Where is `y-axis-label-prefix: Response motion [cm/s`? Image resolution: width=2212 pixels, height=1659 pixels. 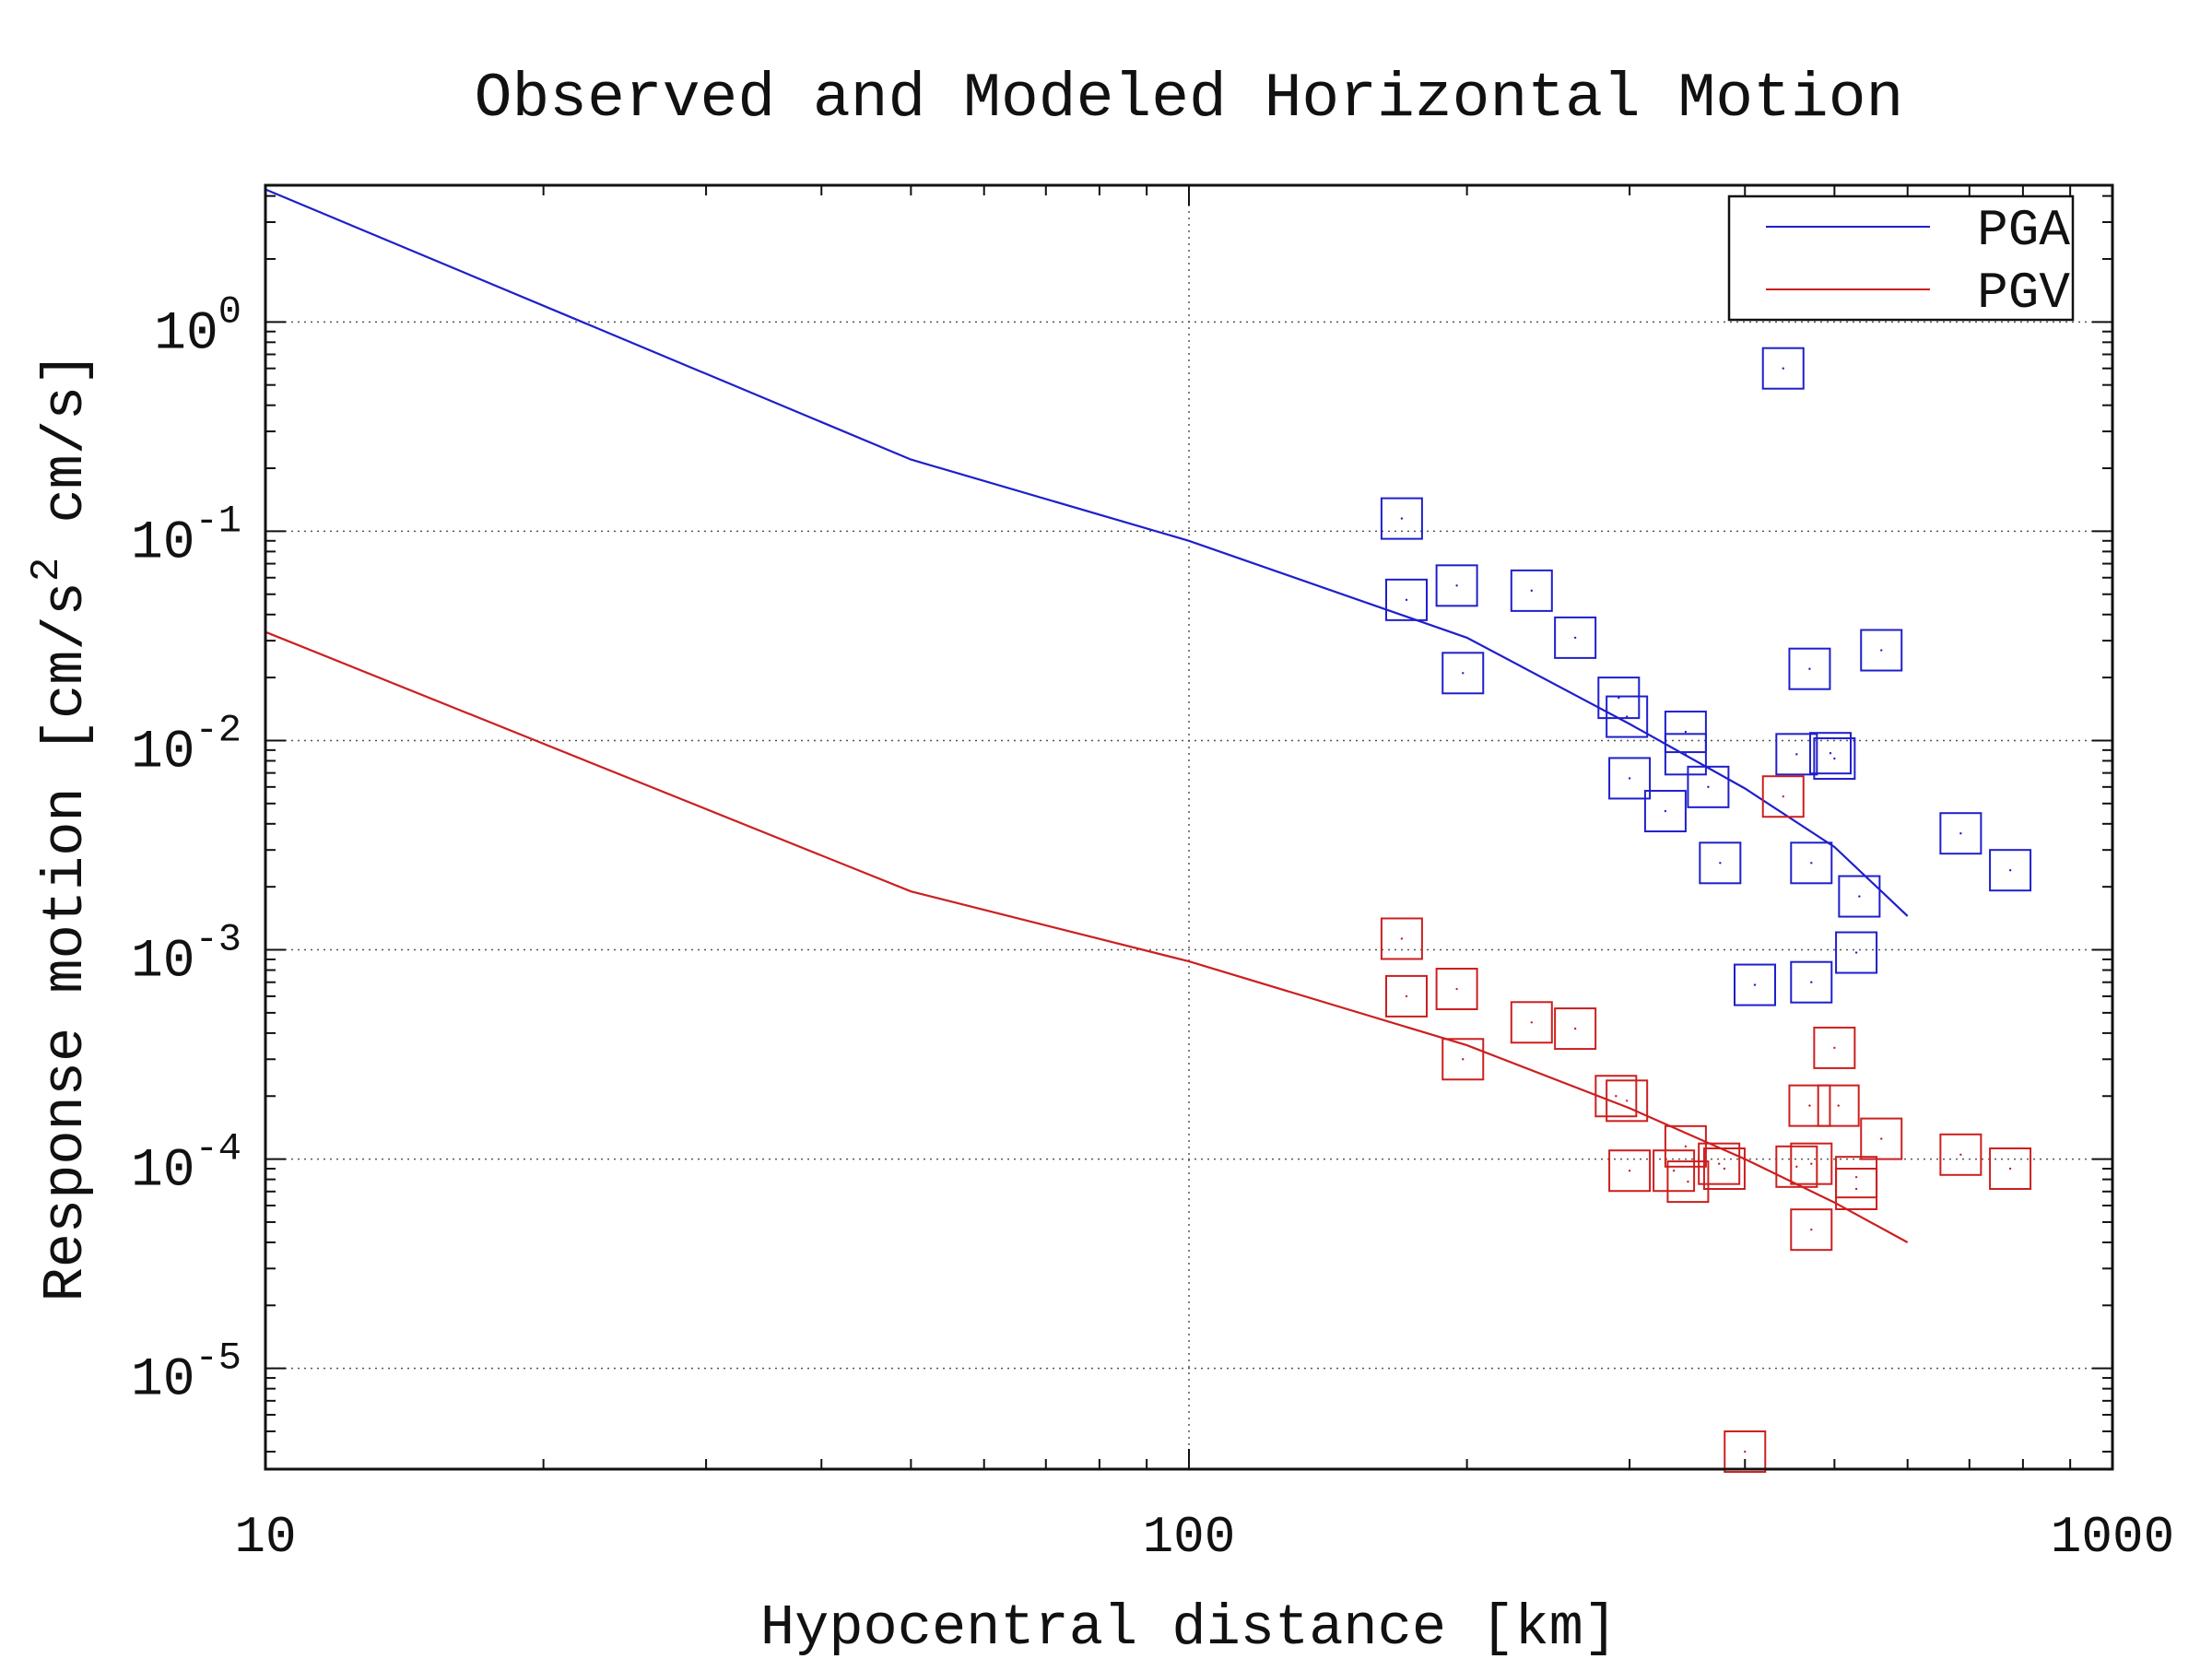
y-axis-label-prefix: Response motion [cm/s is located at coordinates (66, 941).